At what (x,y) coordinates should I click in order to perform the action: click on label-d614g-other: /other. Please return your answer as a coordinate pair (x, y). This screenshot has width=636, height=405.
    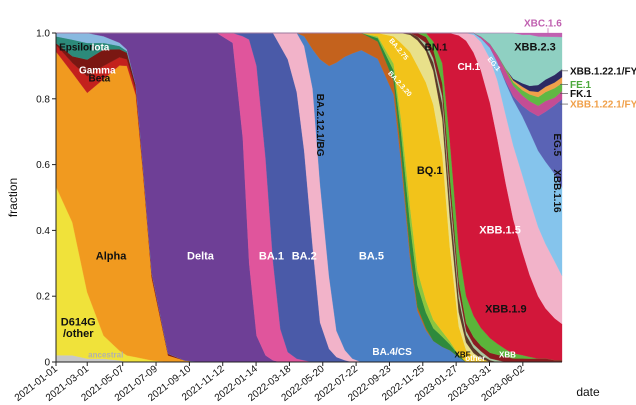
    Looking at the image, I should click on (78, 334).